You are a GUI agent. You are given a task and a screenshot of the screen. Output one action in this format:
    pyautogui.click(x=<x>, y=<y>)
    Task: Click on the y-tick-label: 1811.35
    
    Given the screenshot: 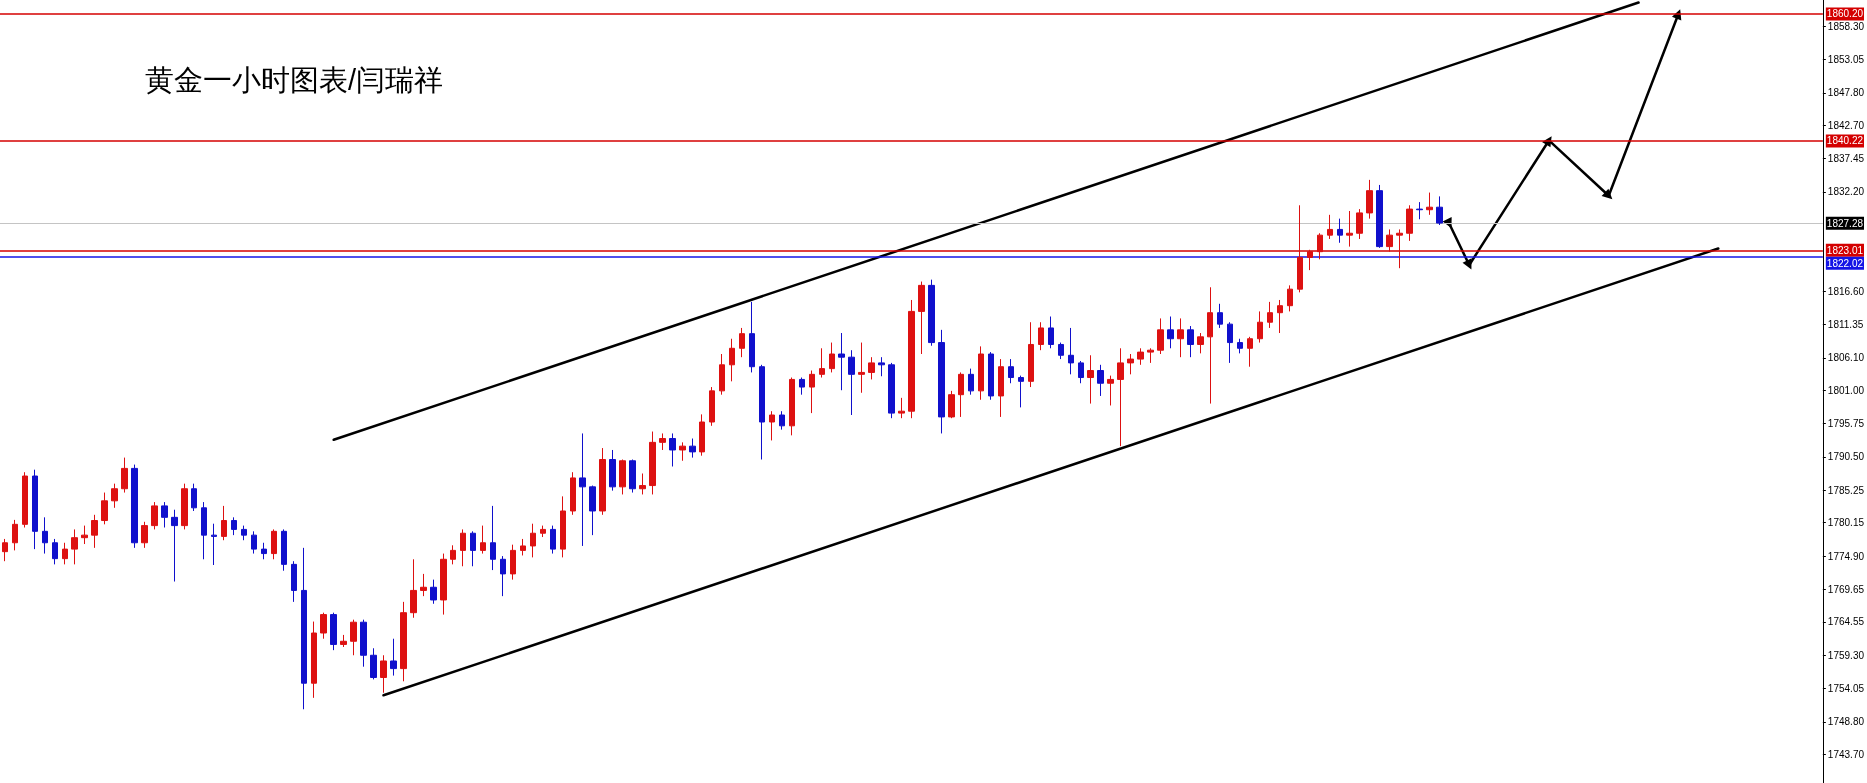 What is the action you would take?
    pyautogui.click(x=1845, y=324)
    